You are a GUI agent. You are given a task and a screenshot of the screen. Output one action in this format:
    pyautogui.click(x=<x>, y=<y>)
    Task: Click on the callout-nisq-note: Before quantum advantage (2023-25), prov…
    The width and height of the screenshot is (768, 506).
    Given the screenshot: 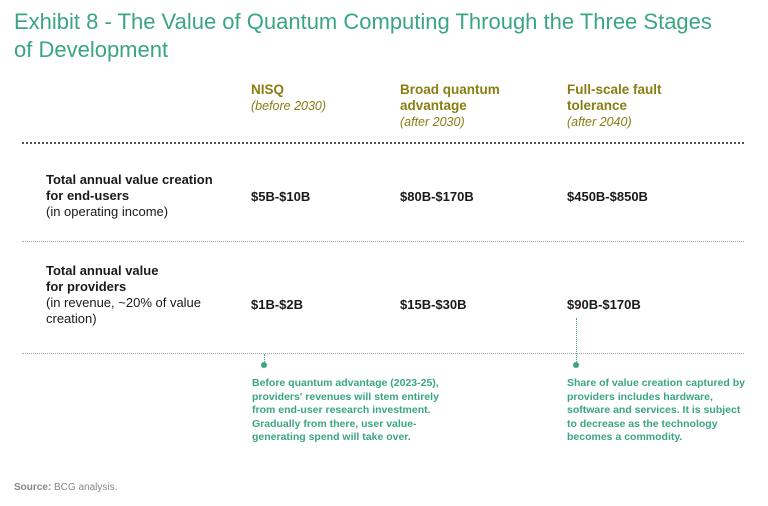 What is the action you would take?
    pyautogui.click(x=345, y=410)
    